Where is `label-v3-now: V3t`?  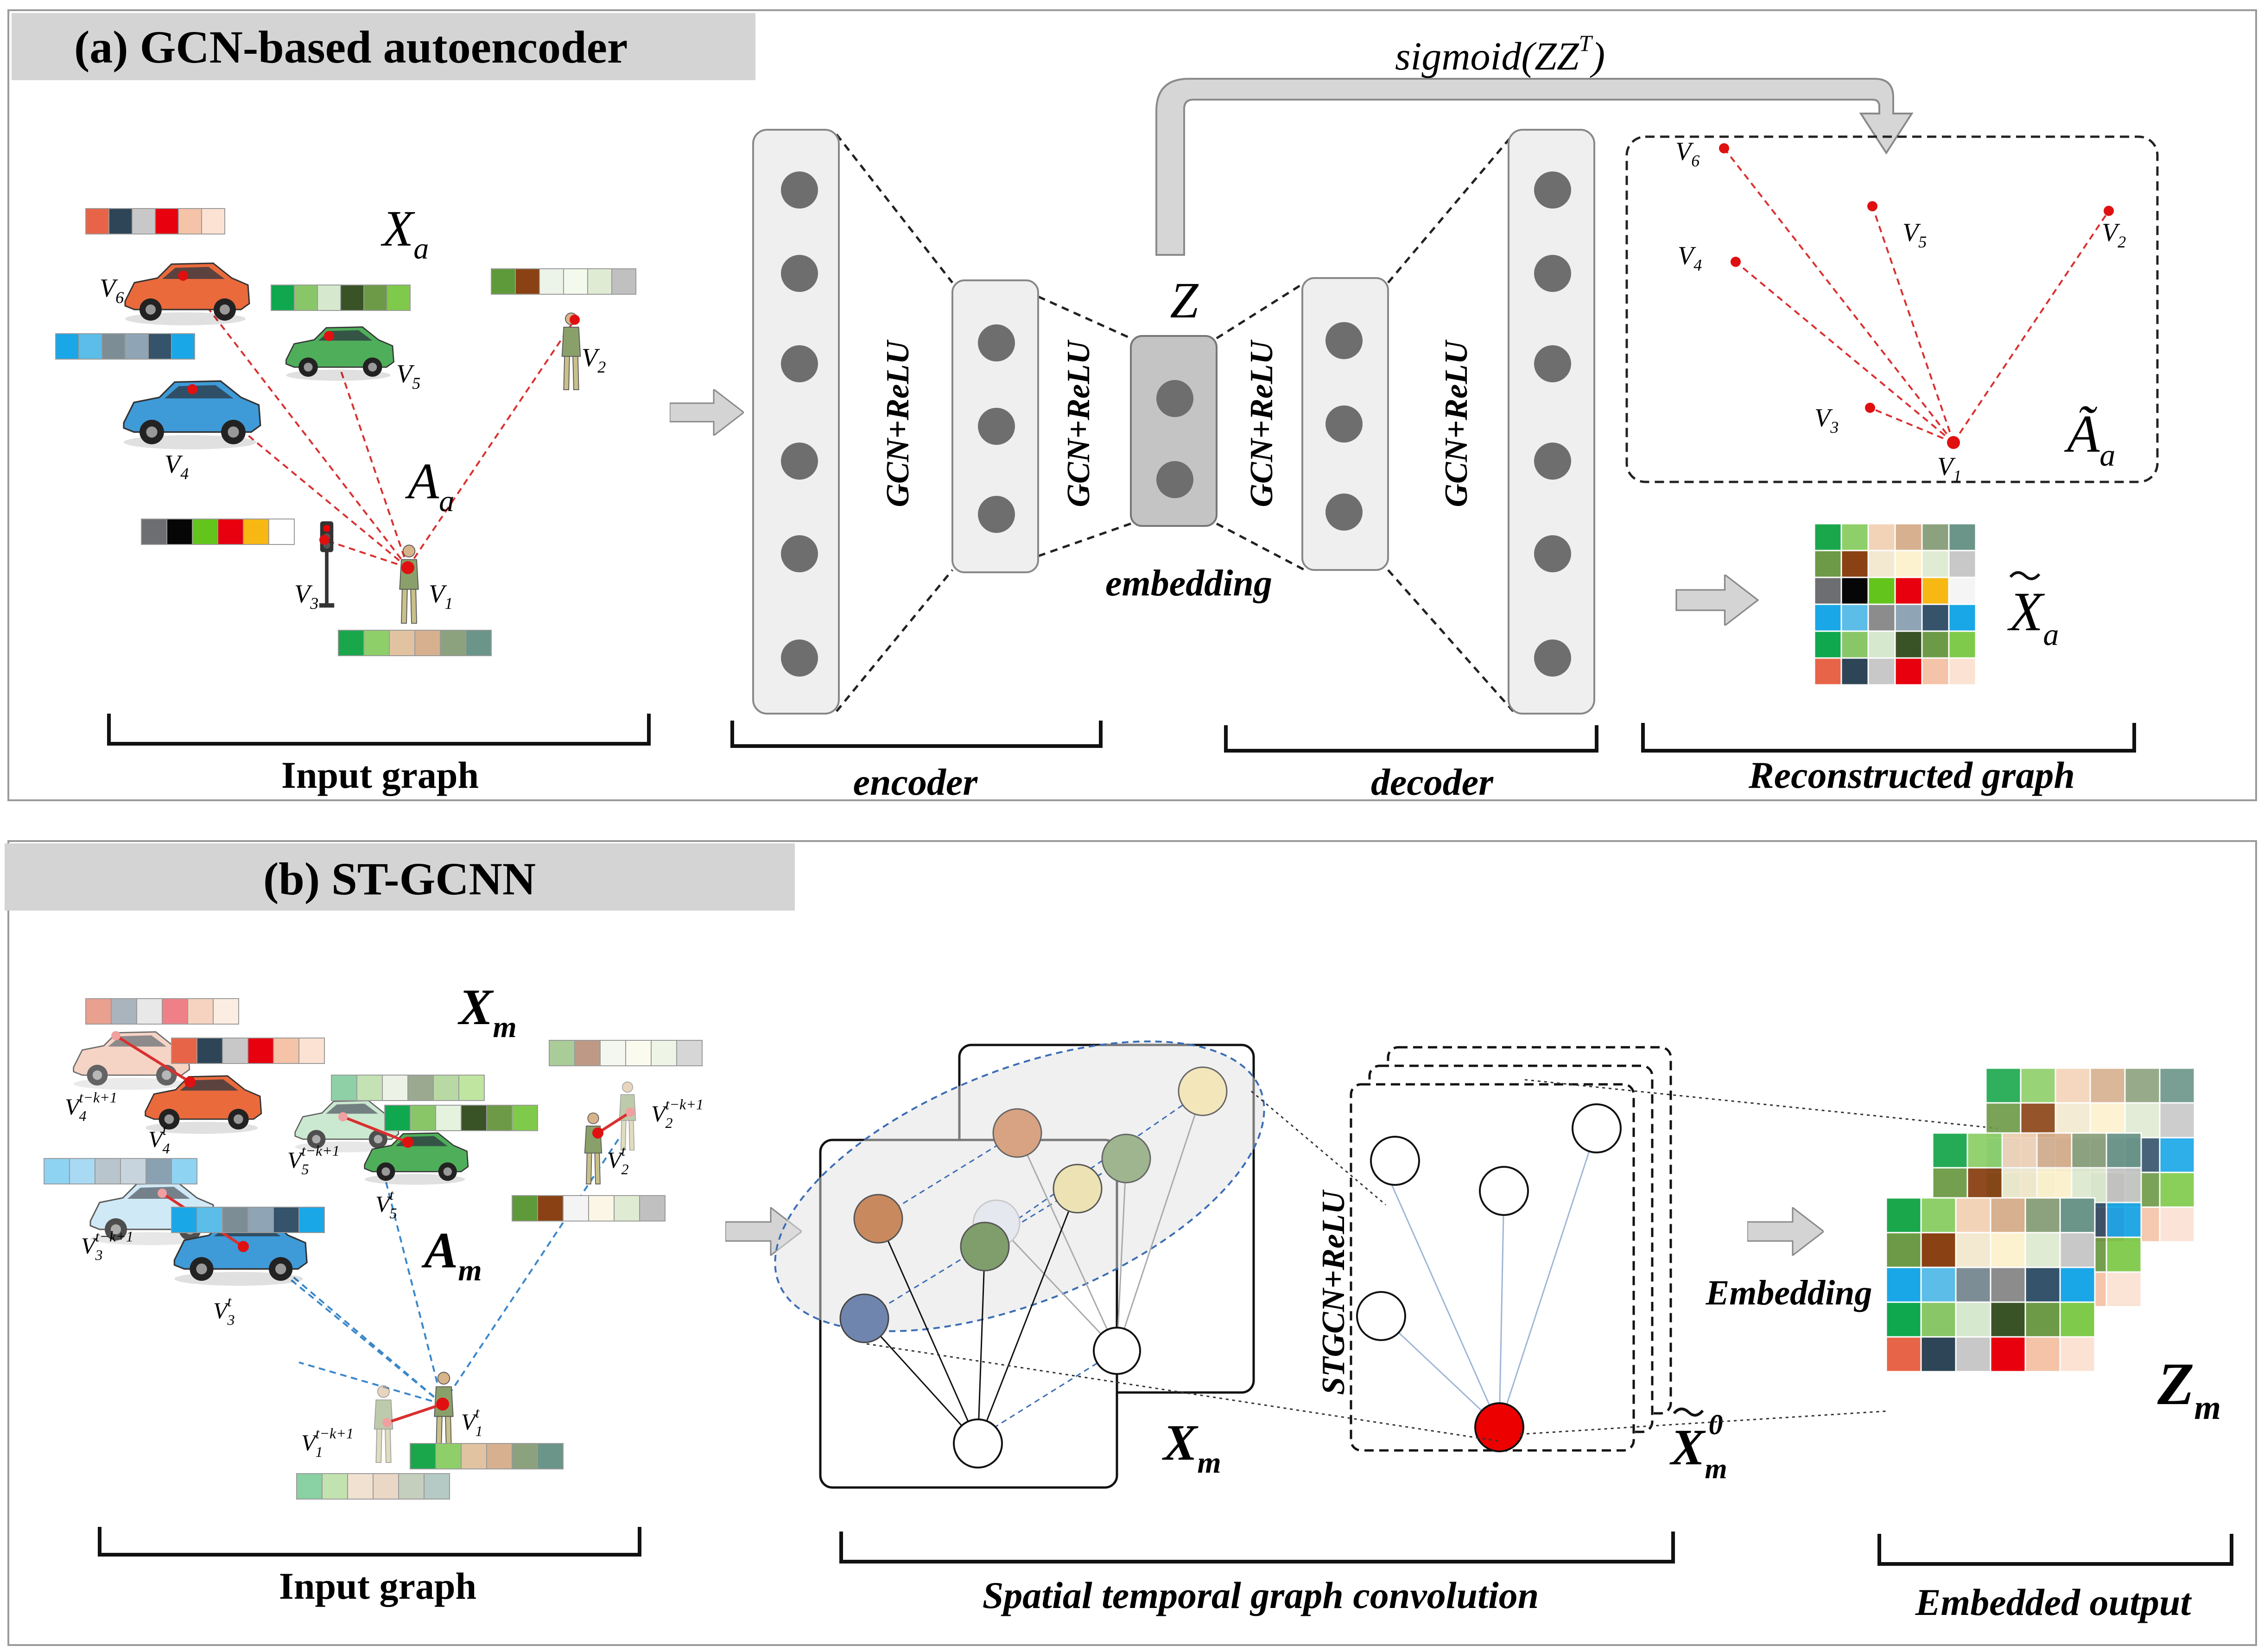
label-v3-now: V3t is located at coordinates (224, 1310).